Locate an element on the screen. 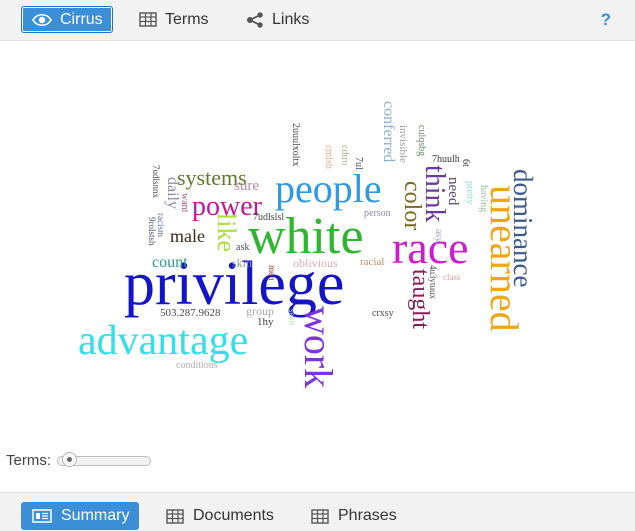 The image size is (635, 531). summary-icon is located at coordinates (42, 516).